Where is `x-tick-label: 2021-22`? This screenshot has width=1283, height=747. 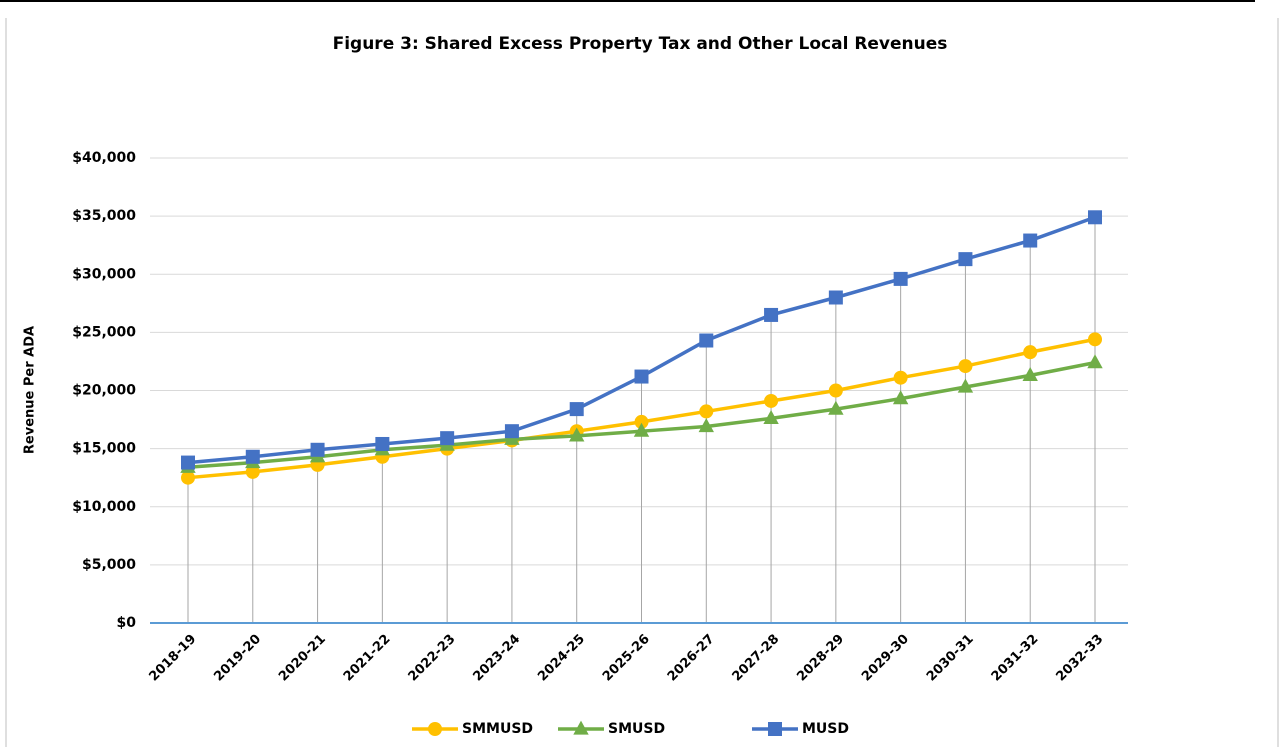 x-tick-label: 2021-22 is located at coordinates (367, 658).